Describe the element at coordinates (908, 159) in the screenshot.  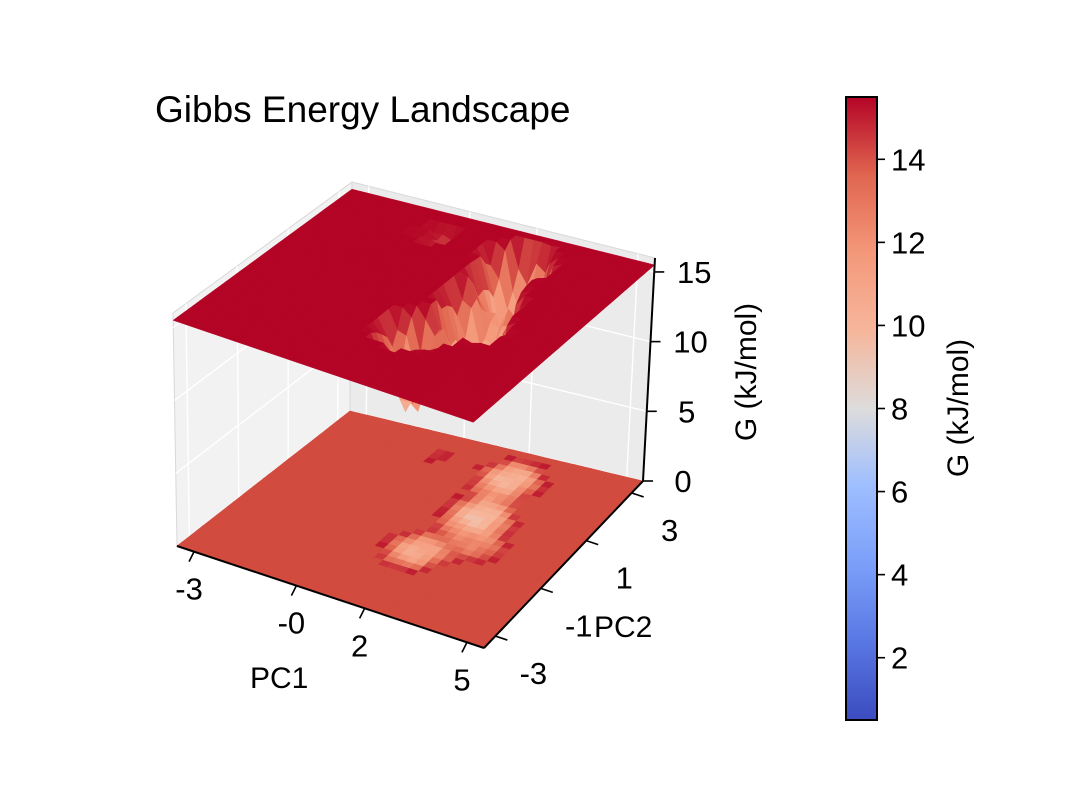
I see `colorbar-tick-label: 14` at that location.